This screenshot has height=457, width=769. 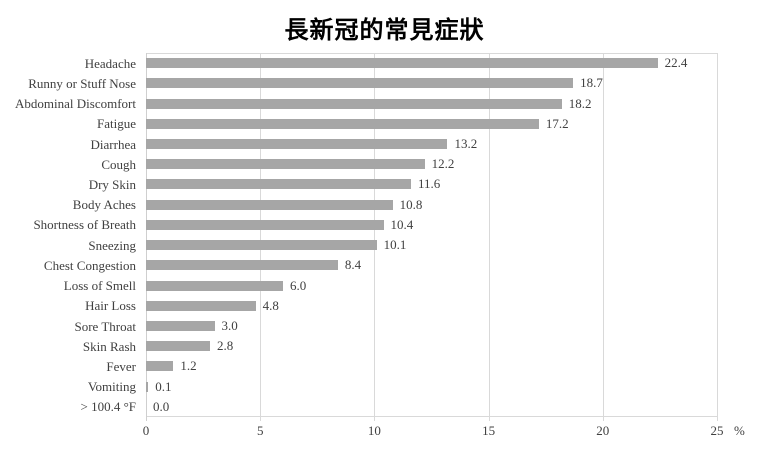 I want to click on bar-row: 17.2, so click(x=431, y=124).